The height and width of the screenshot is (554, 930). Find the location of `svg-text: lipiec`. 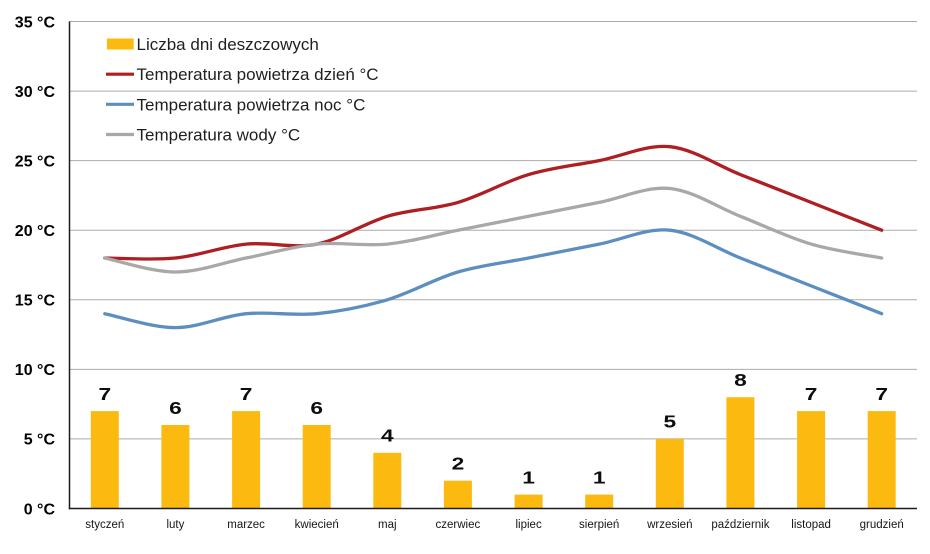

svg-text: lipiec is located at coordinates (528, 525).